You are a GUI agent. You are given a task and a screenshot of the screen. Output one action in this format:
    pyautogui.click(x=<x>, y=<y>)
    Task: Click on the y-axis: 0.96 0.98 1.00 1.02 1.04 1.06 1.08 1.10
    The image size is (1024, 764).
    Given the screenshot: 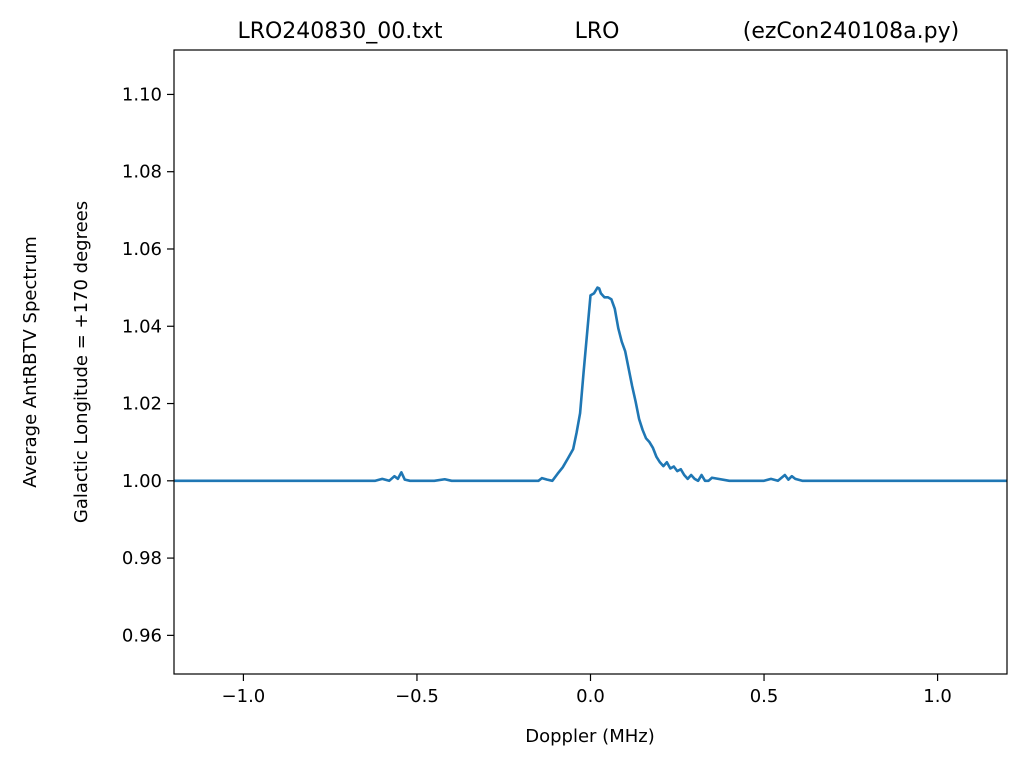 What is the action you would take?
    pyautogui.click(x=148, y=365)
    